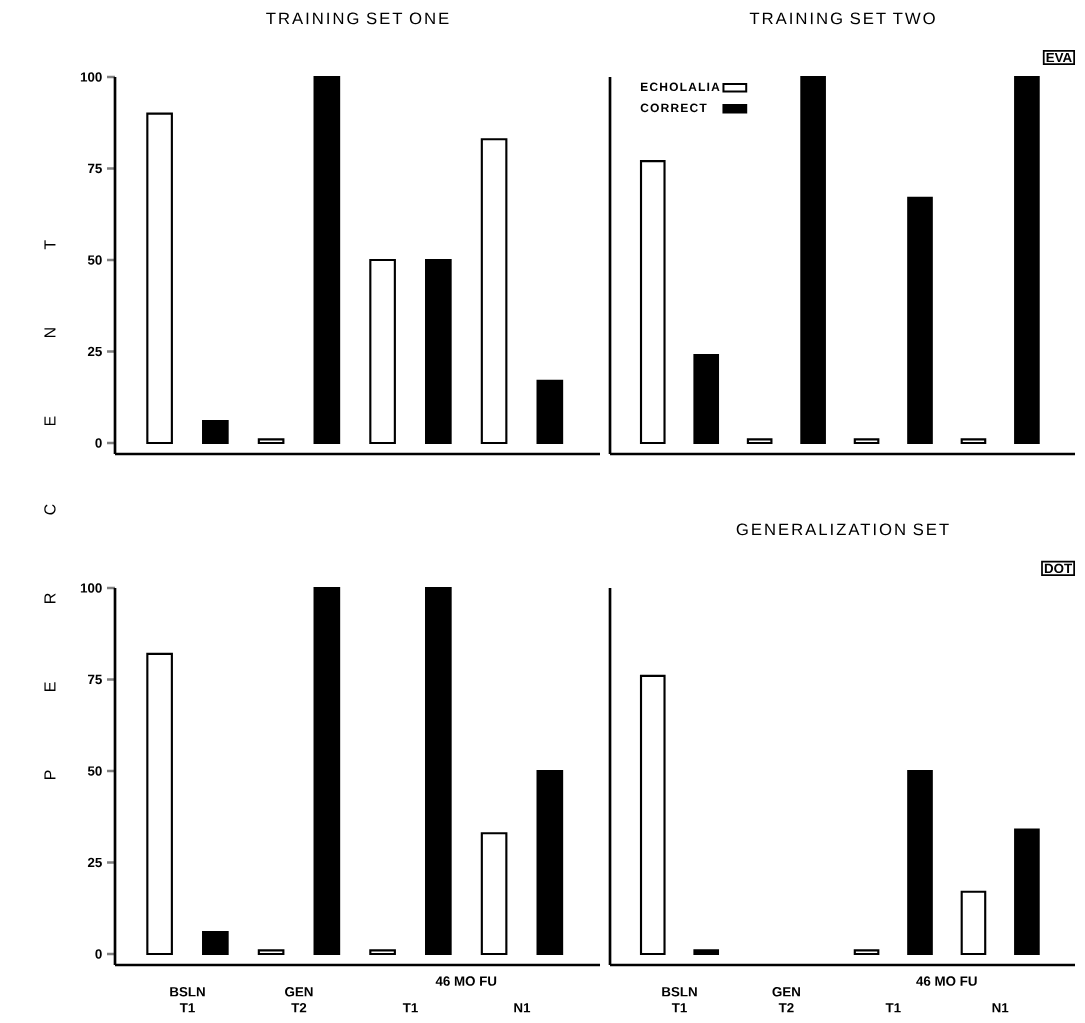 This screenshot has height=1023, width=1085. What do you see at coordinates (842, 18) in the screenshot?
I see `chart-title: TRAINING SET TWO` at bounding box center [842, 18].